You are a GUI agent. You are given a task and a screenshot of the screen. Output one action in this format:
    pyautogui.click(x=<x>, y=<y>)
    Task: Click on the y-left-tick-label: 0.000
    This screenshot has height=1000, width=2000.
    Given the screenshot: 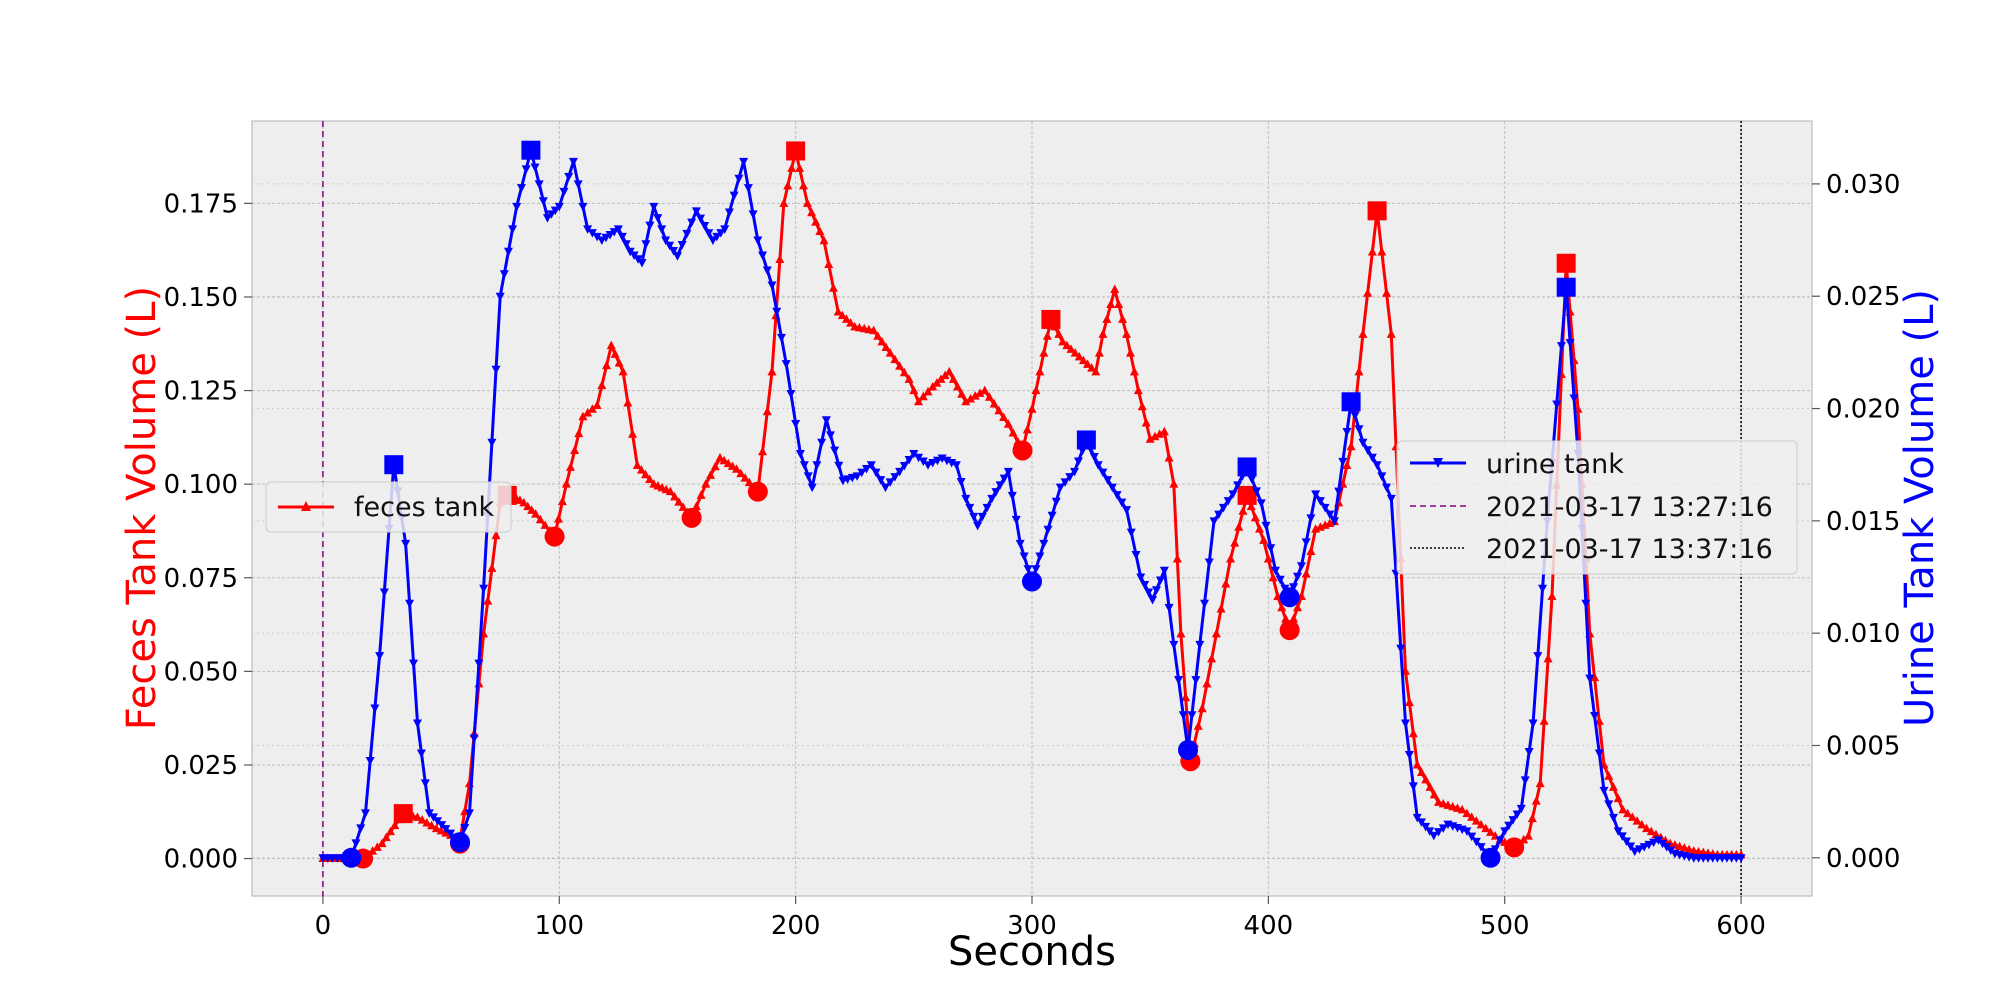 What is the action you would take?
    pyautogui.click(x=201, y=860)
    